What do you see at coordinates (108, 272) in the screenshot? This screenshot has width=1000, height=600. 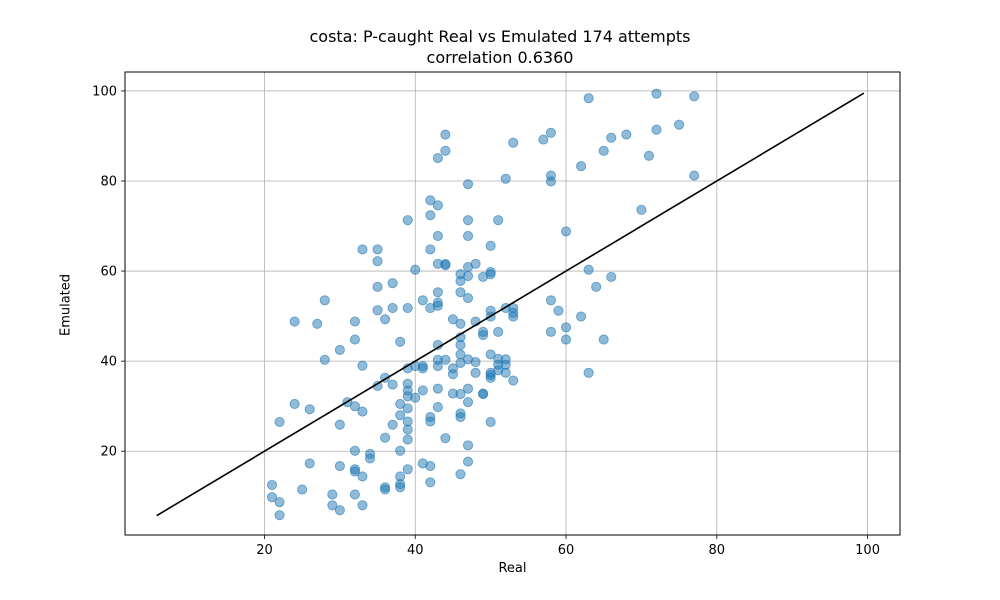 I see `y-tick-label: 60` at bounding box center [108, 272].